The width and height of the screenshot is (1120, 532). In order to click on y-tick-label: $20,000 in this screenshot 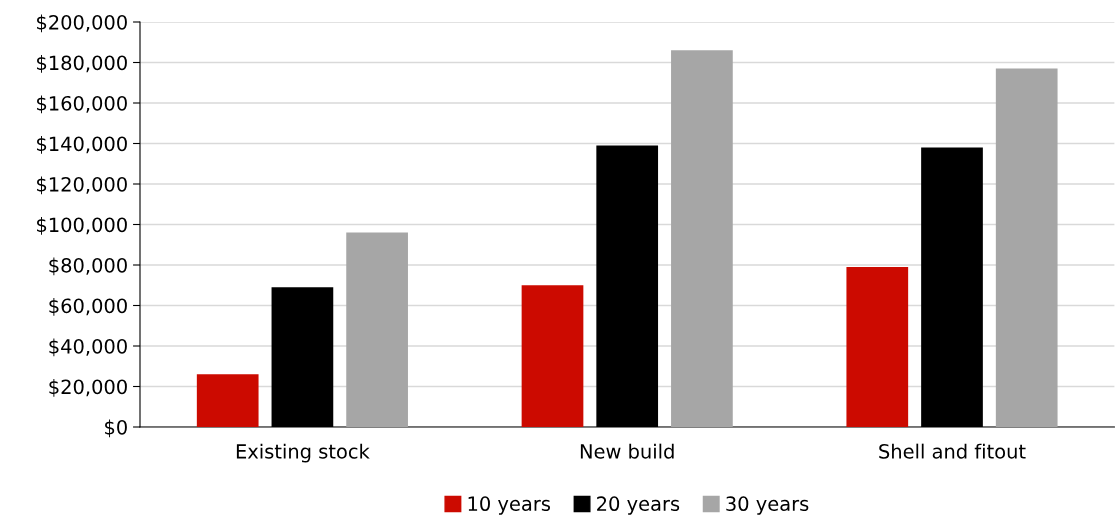, I will do `click(88, 388)`.